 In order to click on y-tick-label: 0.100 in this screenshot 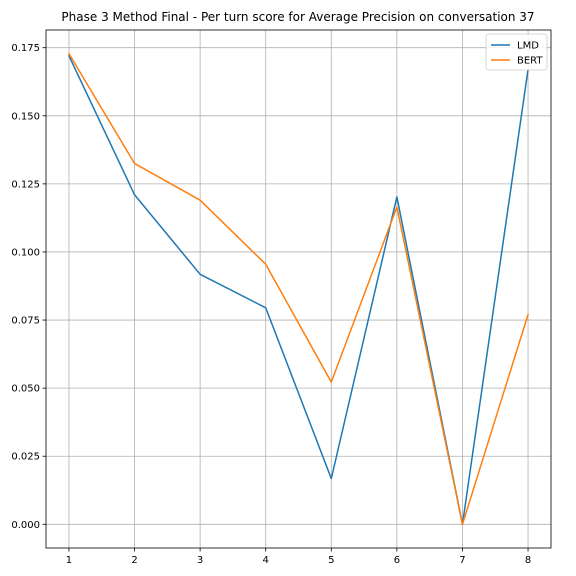, I will do `click(25, 252)`.